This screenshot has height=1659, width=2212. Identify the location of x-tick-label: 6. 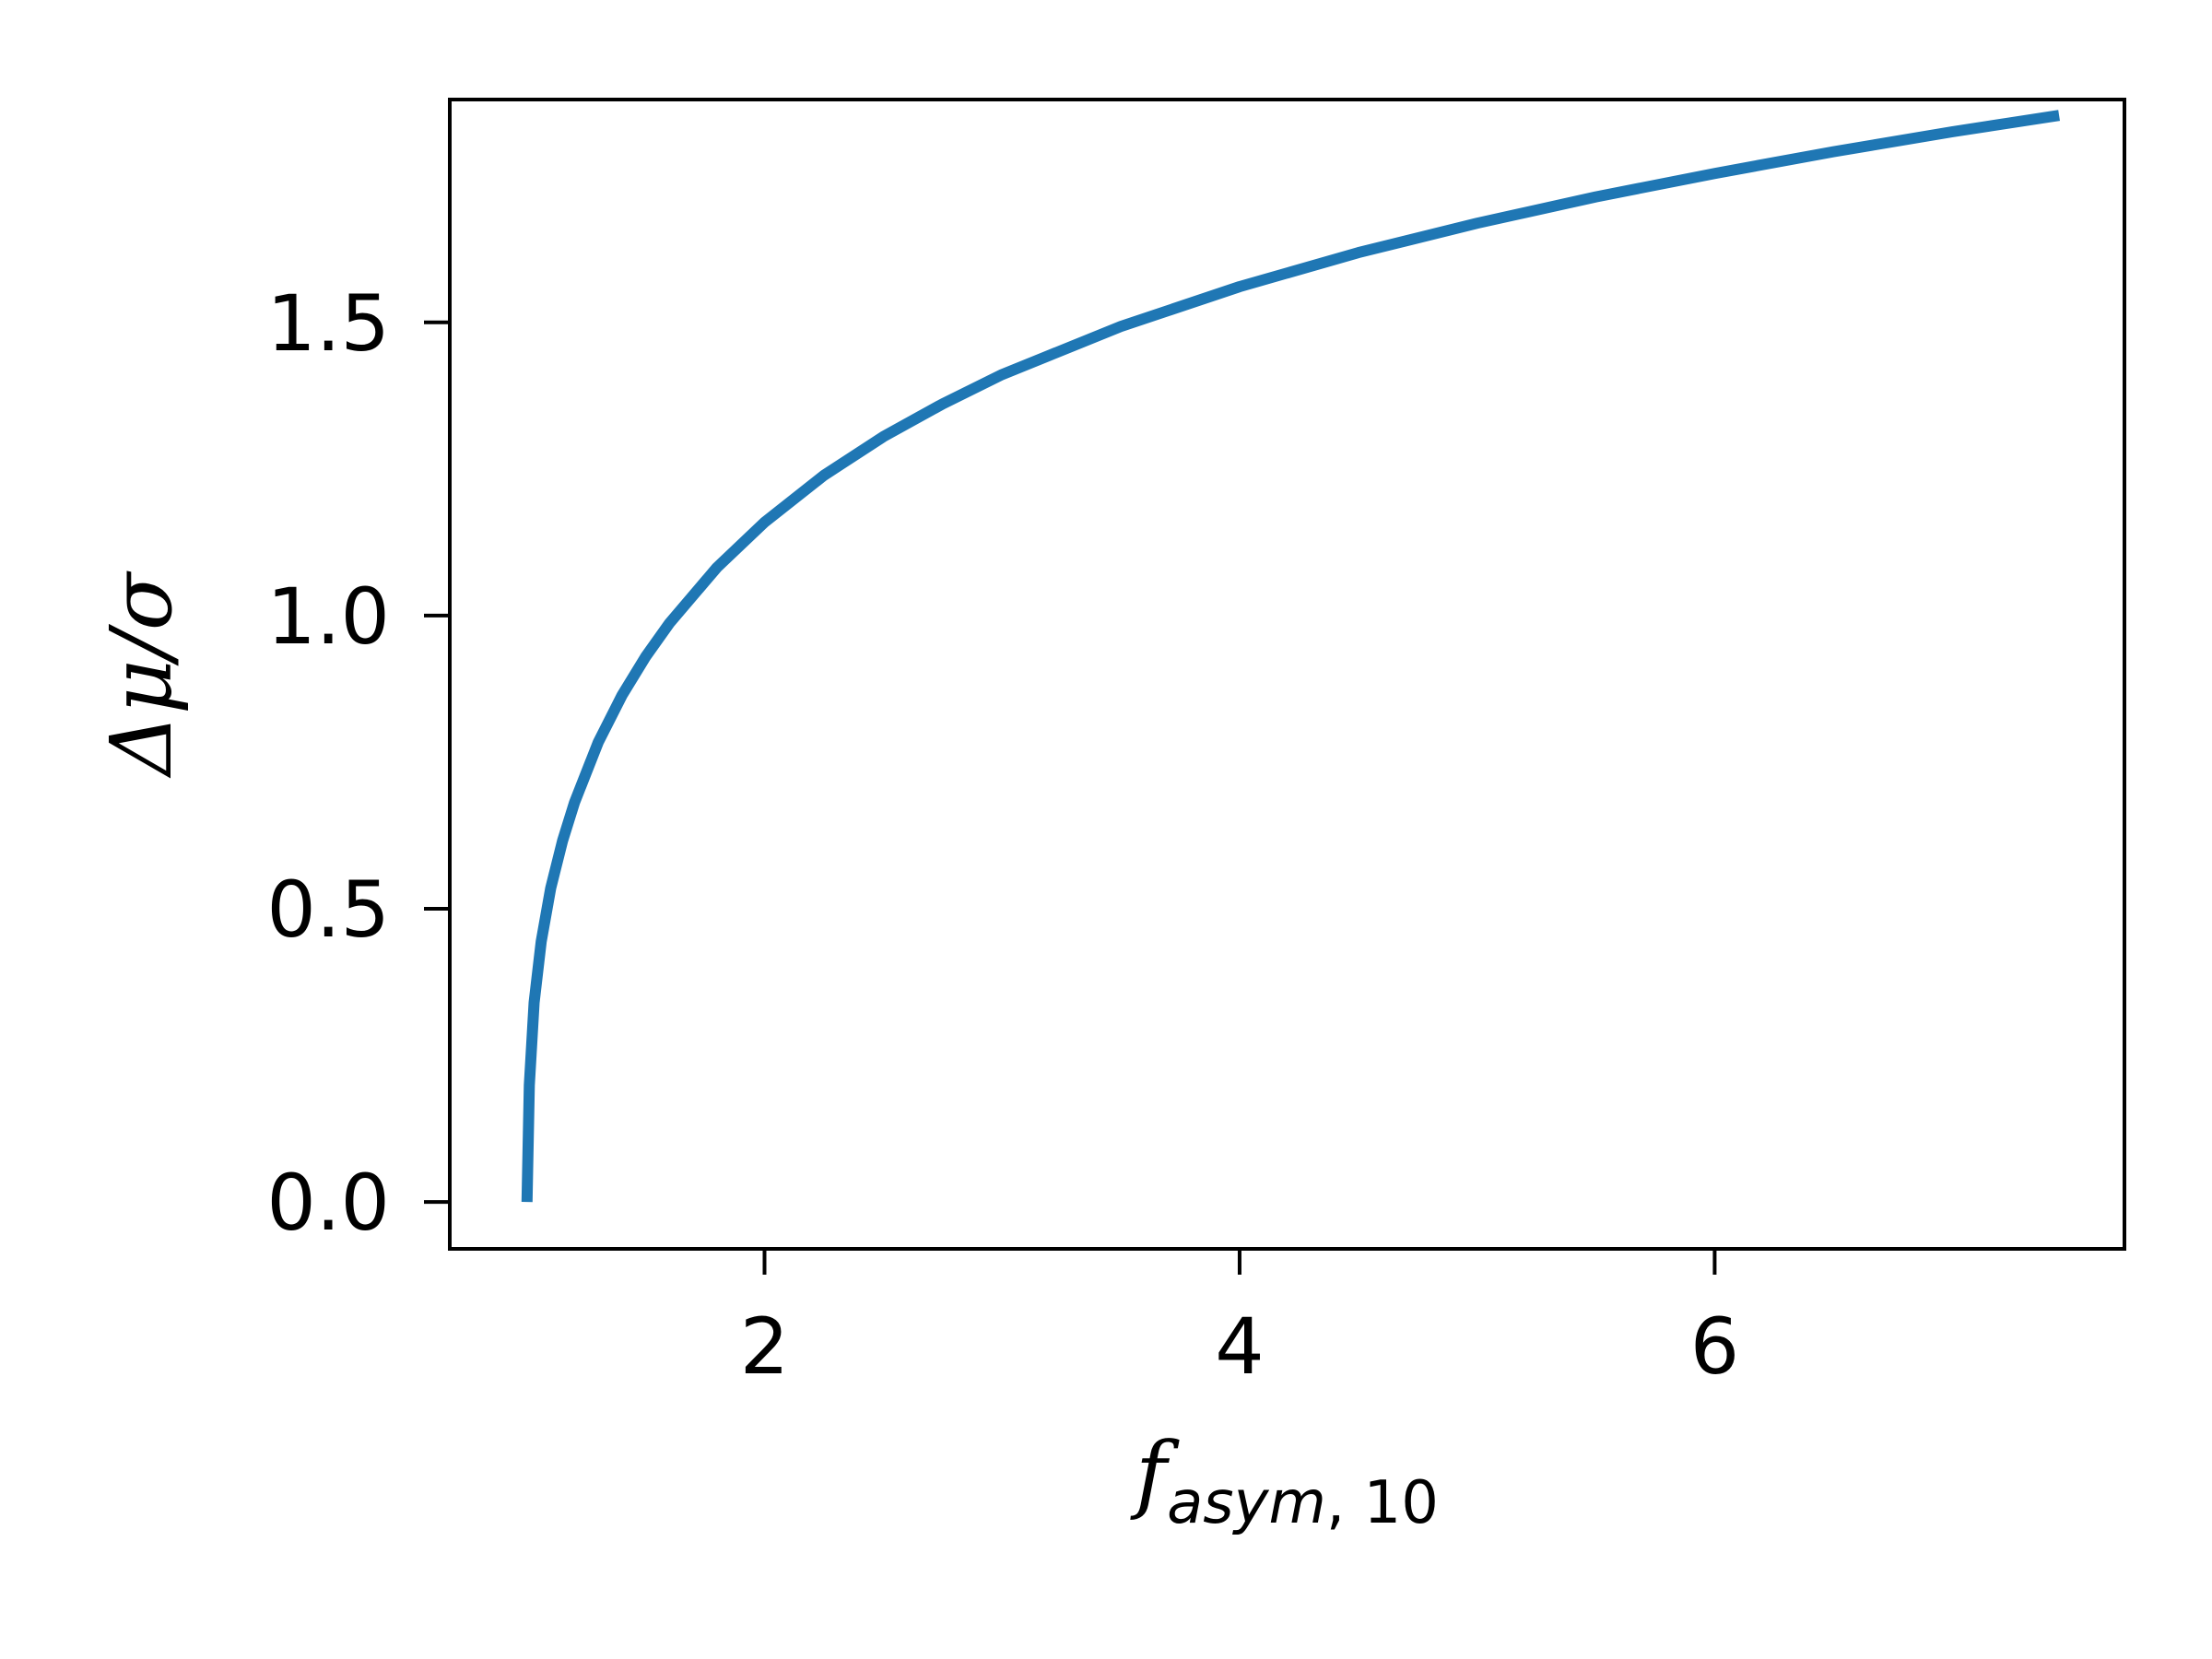
(1714, 1346).